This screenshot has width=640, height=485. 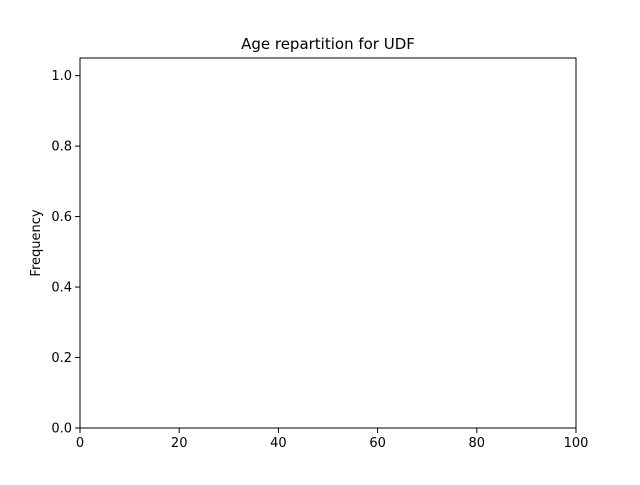 I want to click on y-tick-label: 0.8, so click(x=61, y=147).